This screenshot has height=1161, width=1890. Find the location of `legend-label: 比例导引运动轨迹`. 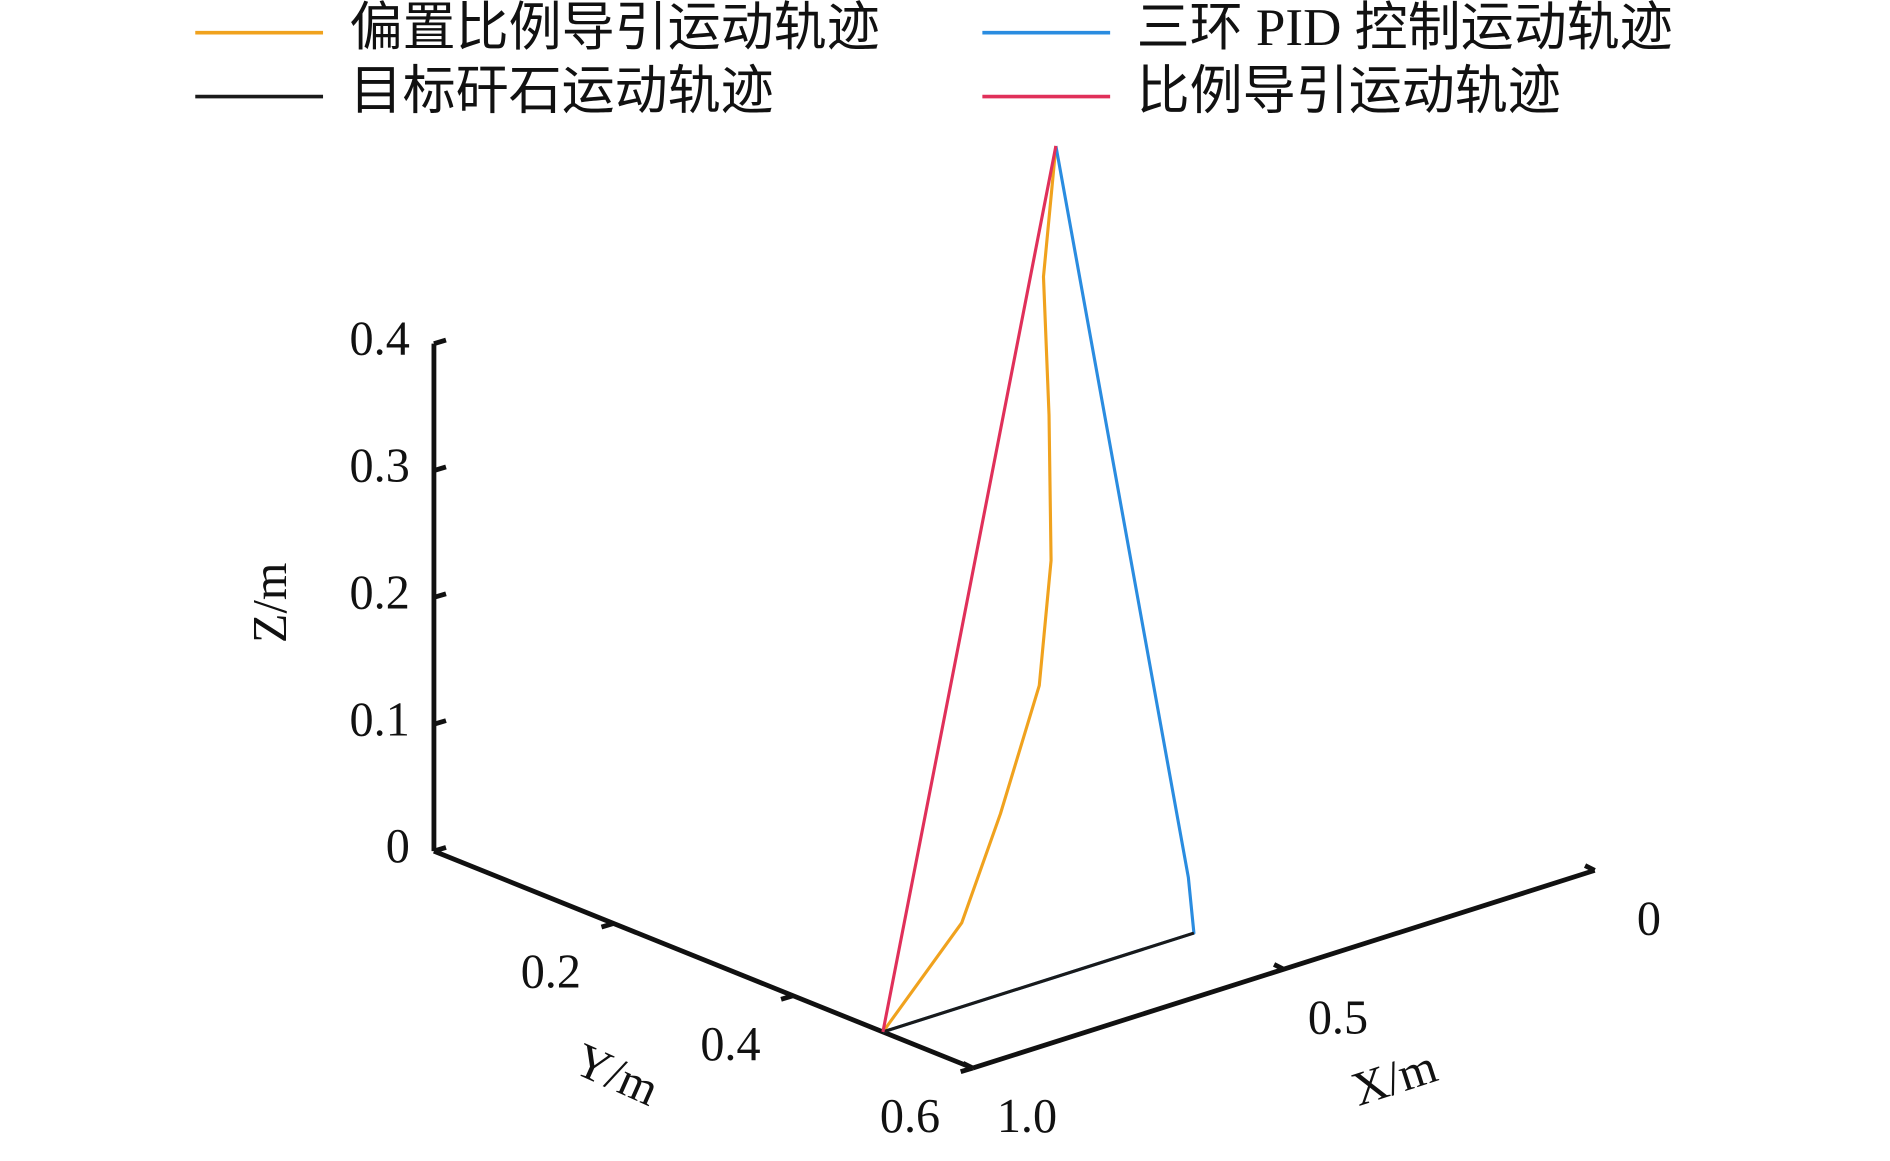

legend-label: 比例导引运动轨迹 is located at coordinates (1349, 92).